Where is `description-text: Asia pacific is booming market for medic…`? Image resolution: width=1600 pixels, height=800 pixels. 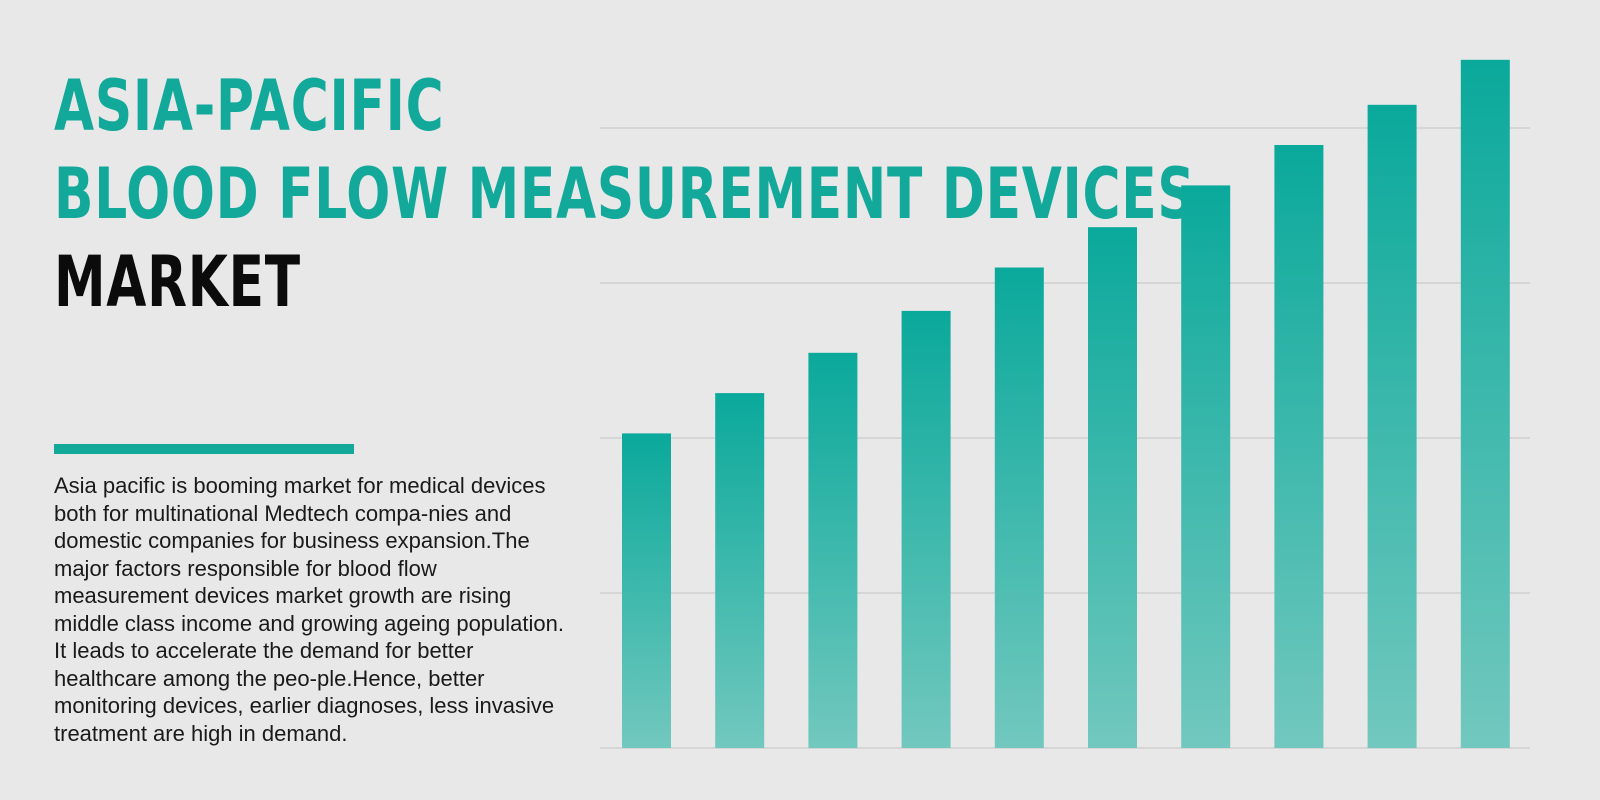
description-text: Asia pacific is booming market for medic… is located at coordinates (309, 609).